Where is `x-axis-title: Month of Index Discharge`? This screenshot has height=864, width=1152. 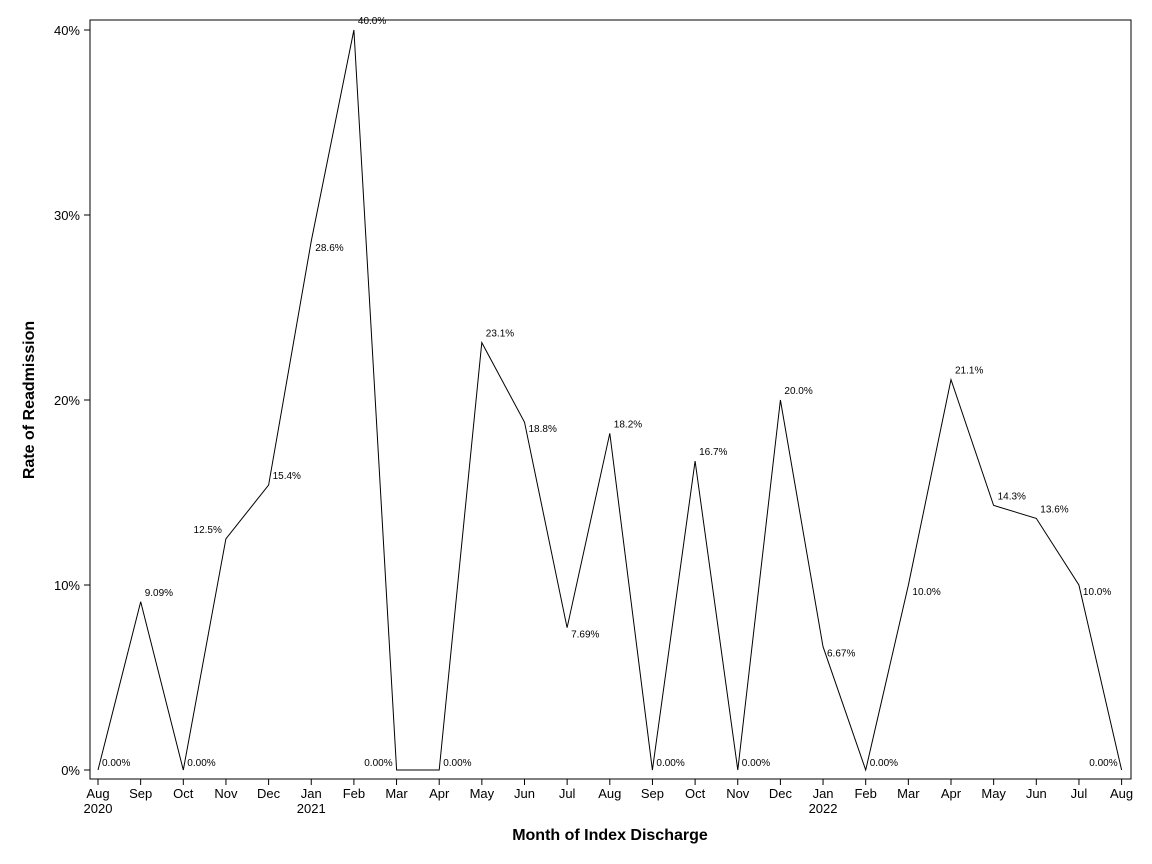
x-axis-title: Month of Index Discharge is located at coordinates (610, 835).